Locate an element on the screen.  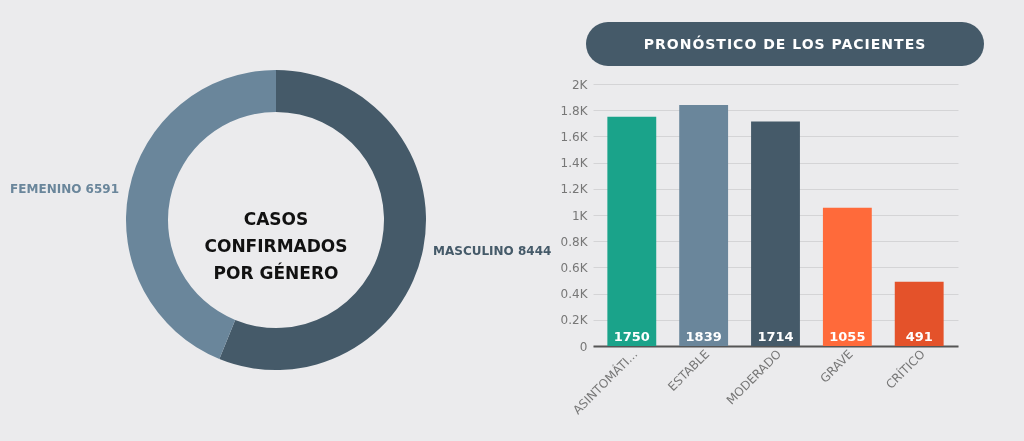
y-tick-label: 0.8K is located at coordinates (574, 241).